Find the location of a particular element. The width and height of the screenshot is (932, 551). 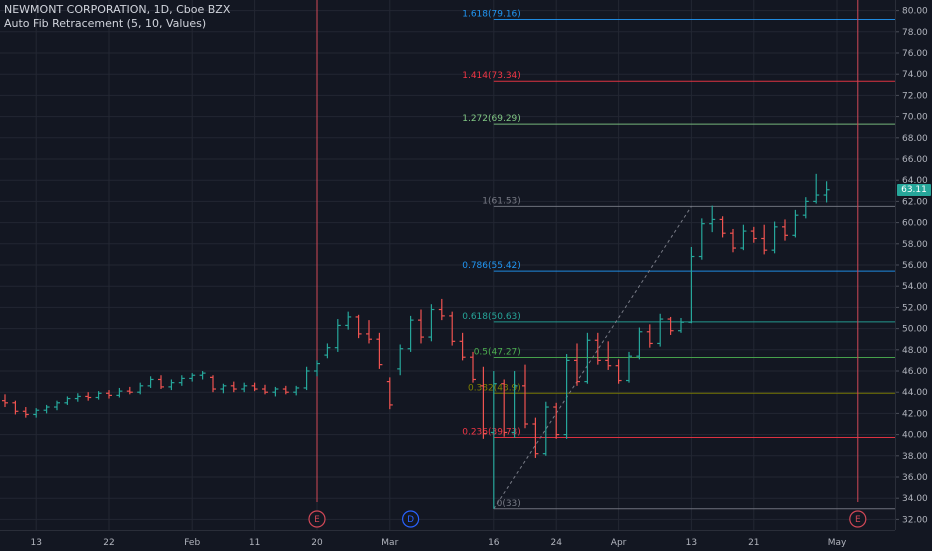

price-tick-label: 68.00 is located at coordinates (915, 139).